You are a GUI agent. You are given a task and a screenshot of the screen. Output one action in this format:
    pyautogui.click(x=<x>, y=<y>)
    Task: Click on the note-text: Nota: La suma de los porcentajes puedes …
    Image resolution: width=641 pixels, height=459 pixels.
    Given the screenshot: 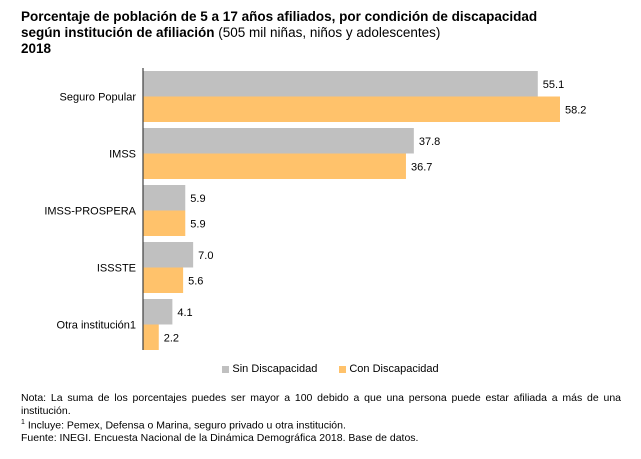 What is the action you would take?
    pyautogui.click(x=321, y=404)
    